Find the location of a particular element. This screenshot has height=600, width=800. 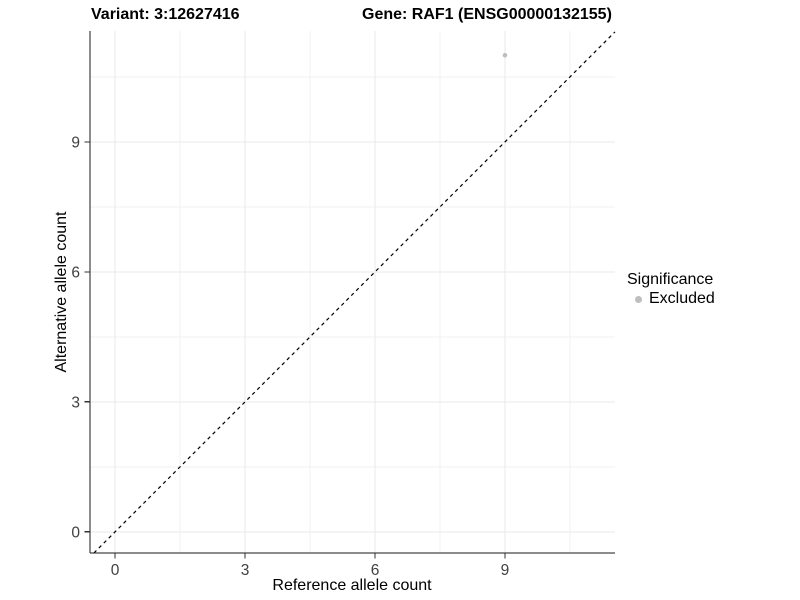

legend-item-label: Excluded is located at coordinates (682, 298).